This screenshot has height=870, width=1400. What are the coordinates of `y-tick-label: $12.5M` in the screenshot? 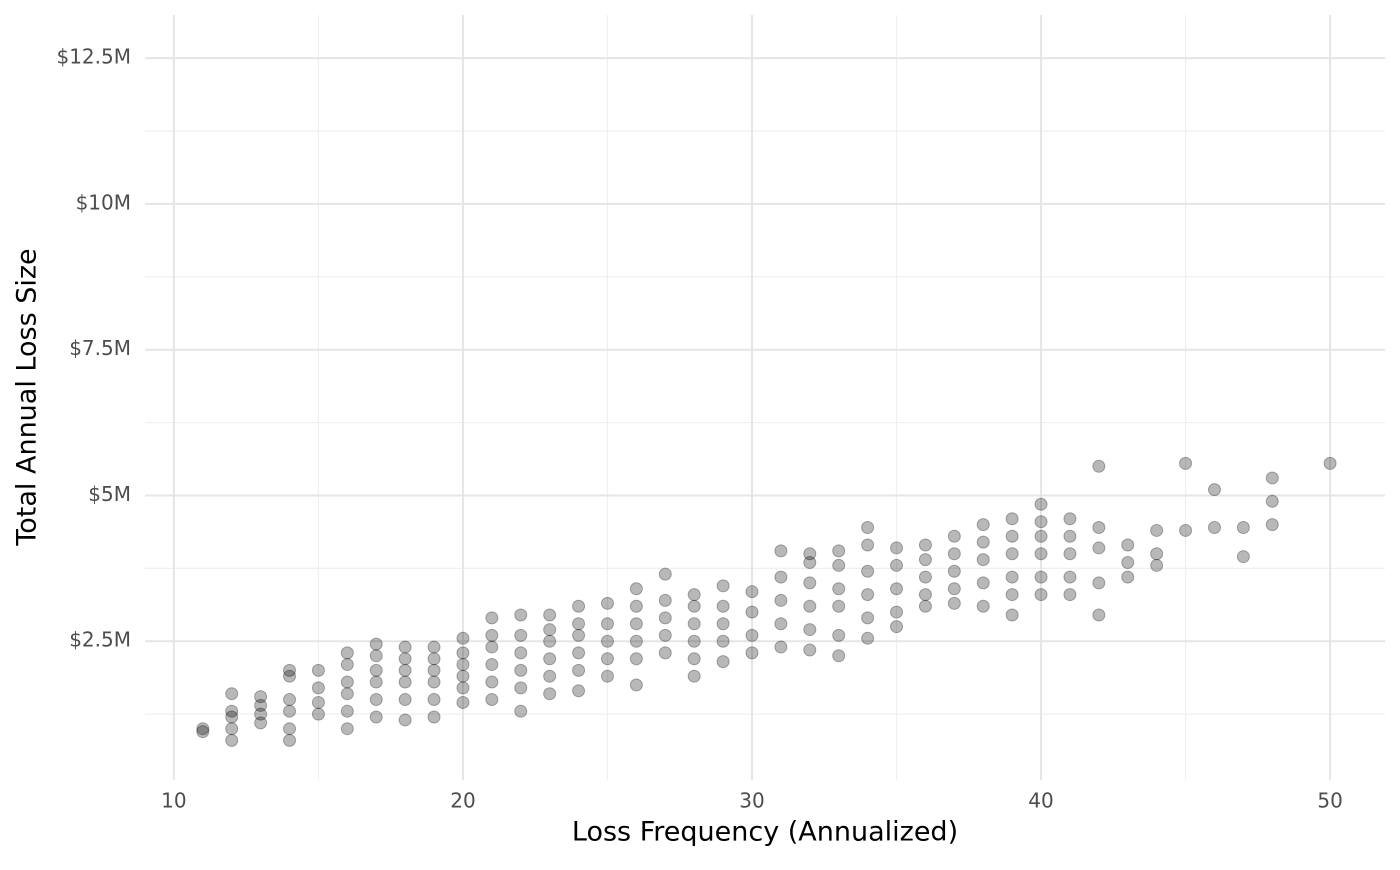 It's located at (93, 57).